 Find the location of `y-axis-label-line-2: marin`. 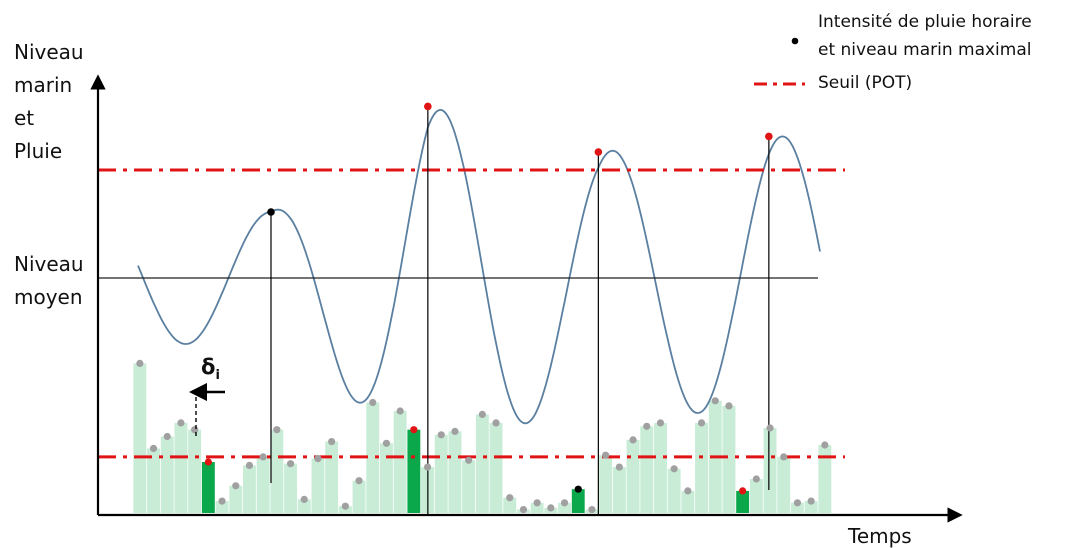

y-axis-label-line-2: marin is located at coordinates (43, 85).